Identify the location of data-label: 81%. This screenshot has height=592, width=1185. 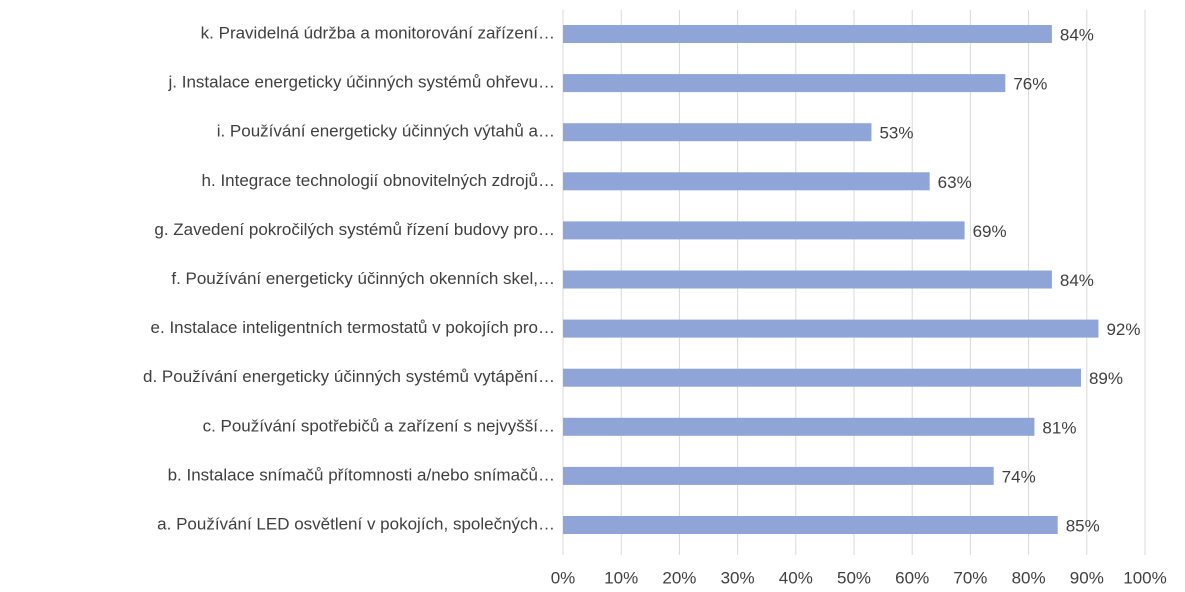
(1059, 427).